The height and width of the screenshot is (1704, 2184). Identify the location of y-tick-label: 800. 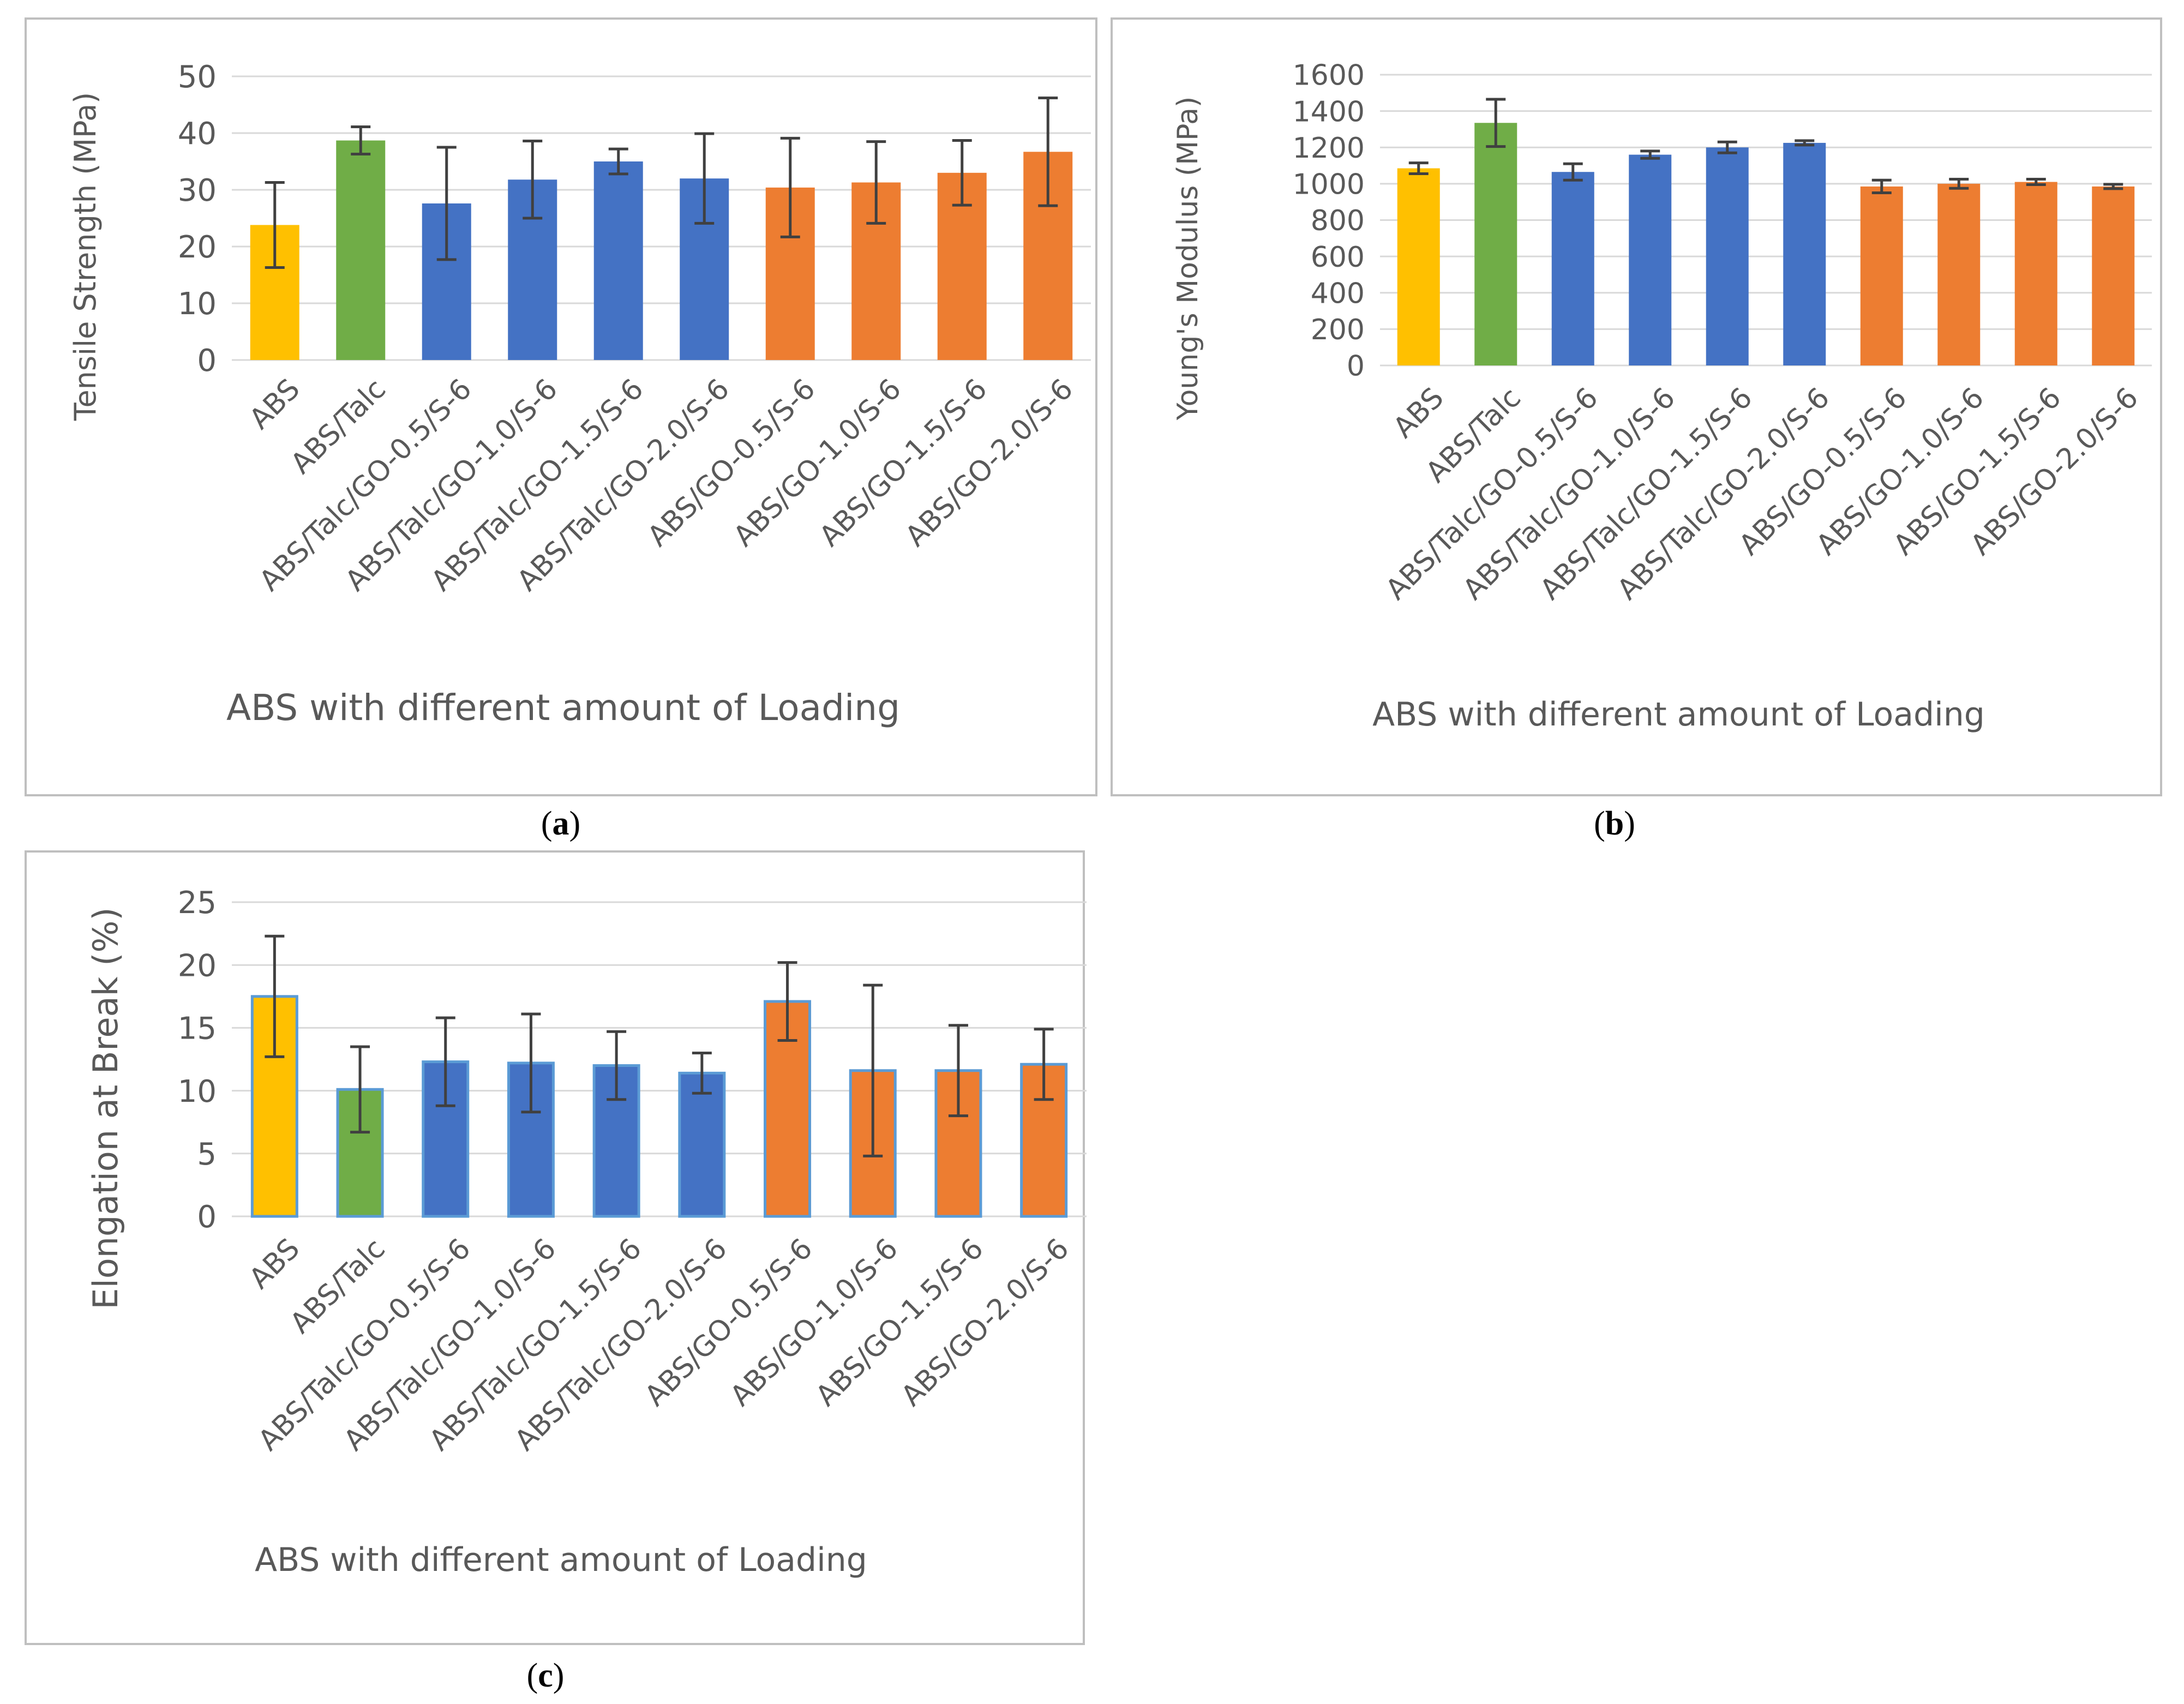
(1338, 221).